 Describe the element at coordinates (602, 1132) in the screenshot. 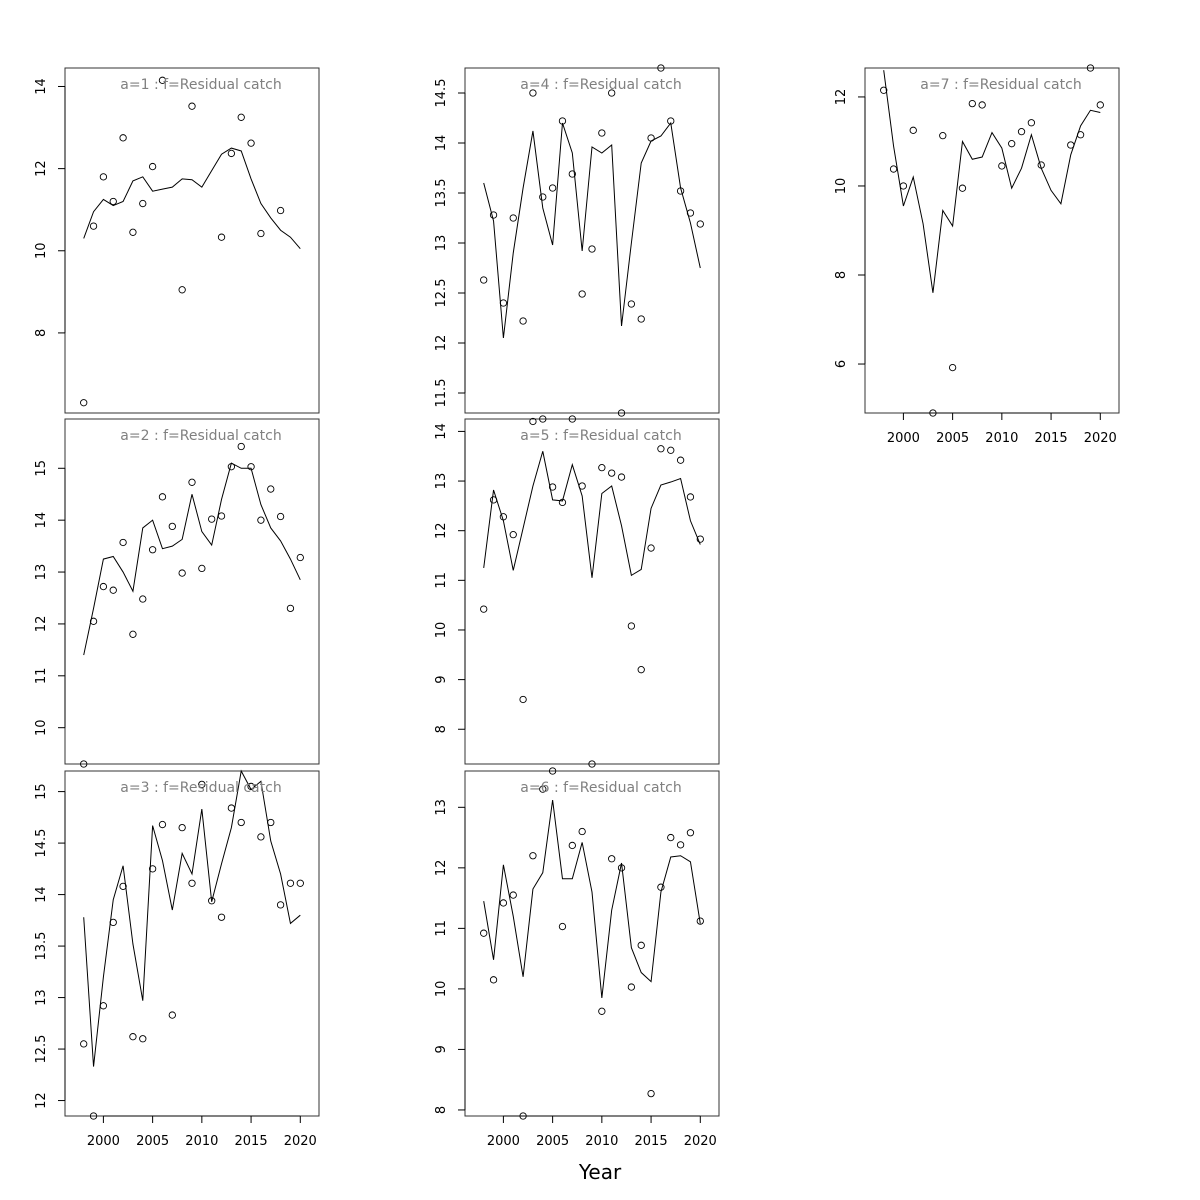

I see `x-axis: 2000 2005 2010 2015 2020` at that location.